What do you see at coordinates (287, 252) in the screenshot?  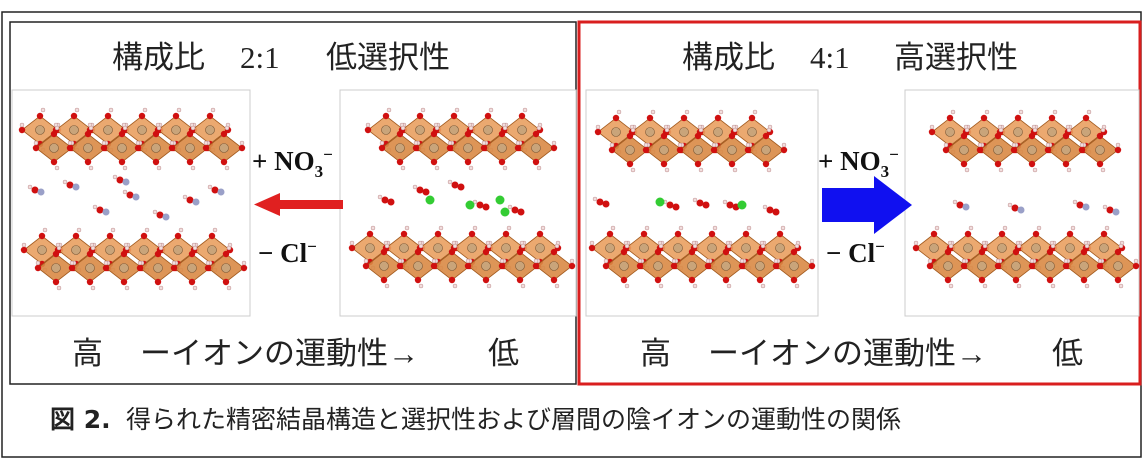 I see `removed-ion: − Cl−` at bounding box center [287, 252].